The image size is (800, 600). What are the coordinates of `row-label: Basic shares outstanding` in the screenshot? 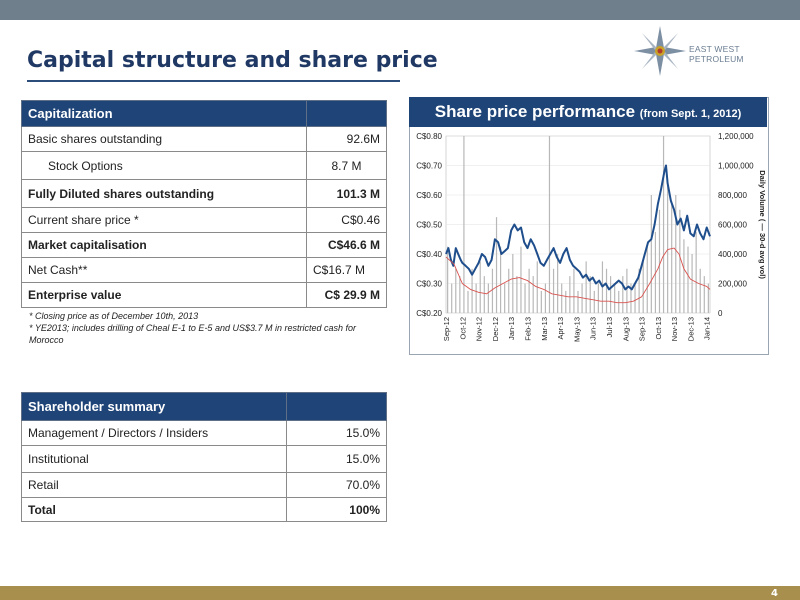 It's located at (164, 139).